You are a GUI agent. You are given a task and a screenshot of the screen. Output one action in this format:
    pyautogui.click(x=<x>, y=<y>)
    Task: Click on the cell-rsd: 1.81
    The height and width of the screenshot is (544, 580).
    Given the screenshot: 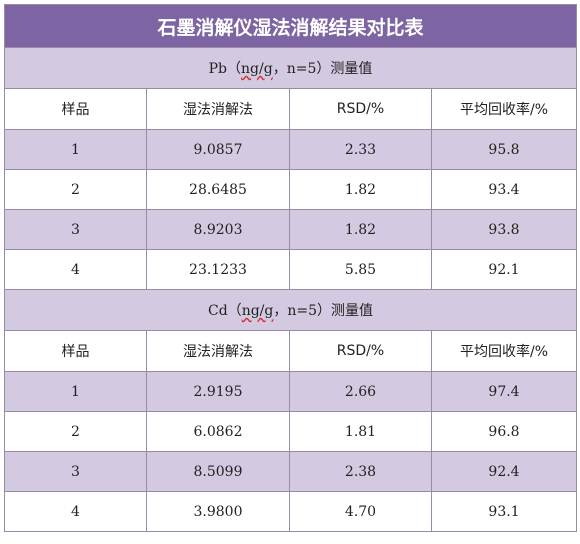 What is the action you would take?
    pyautogui.click(x=360, y=431)
    